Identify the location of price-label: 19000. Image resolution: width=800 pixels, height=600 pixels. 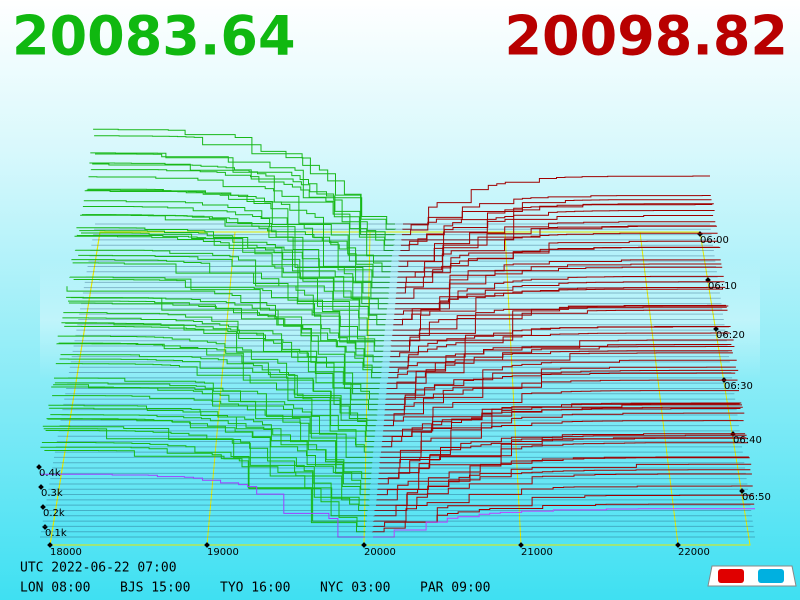
(223, 552).